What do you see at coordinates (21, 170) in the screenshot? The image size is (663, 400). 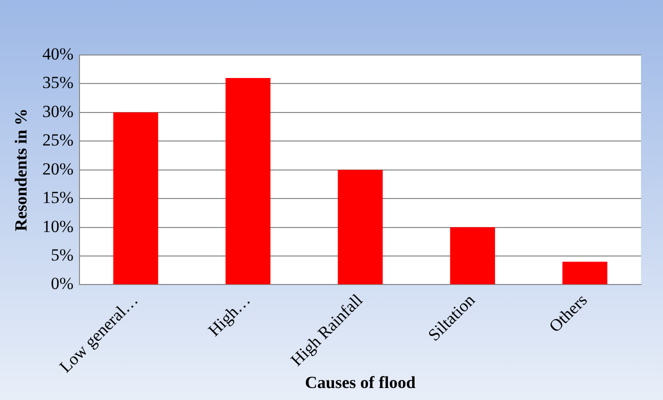 I see `y-axis-title: Resondents in %` at bounding box center [21, 170].